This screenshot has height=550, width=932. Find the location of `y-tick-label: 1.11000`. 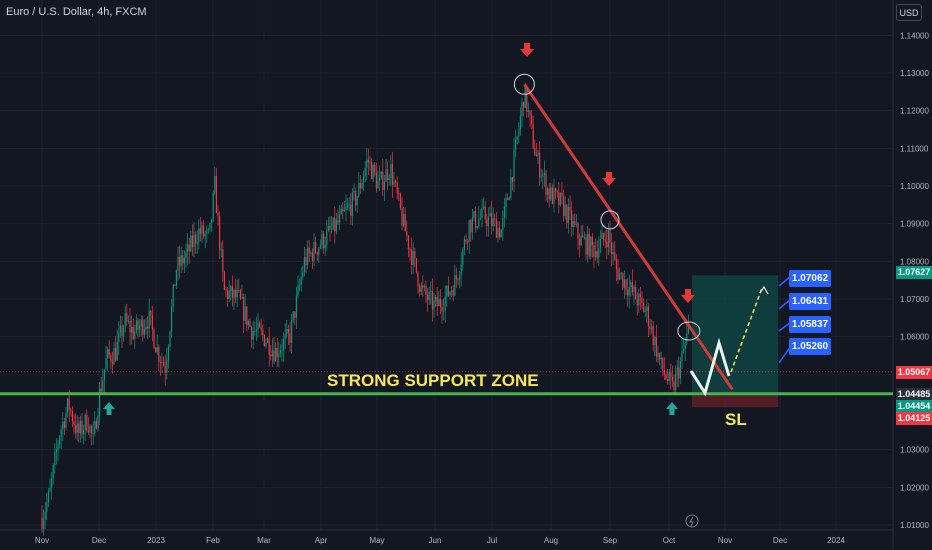

y-tick-label: 1.11000 is located at coordinates (914, 148).